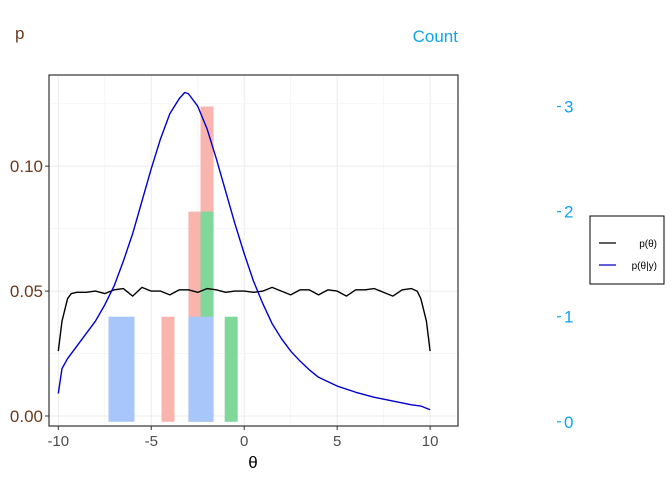  What do you see at coordinates (244, 319) in the screenshot?
I see `prior-density-line` at bounding box center [244, 319].